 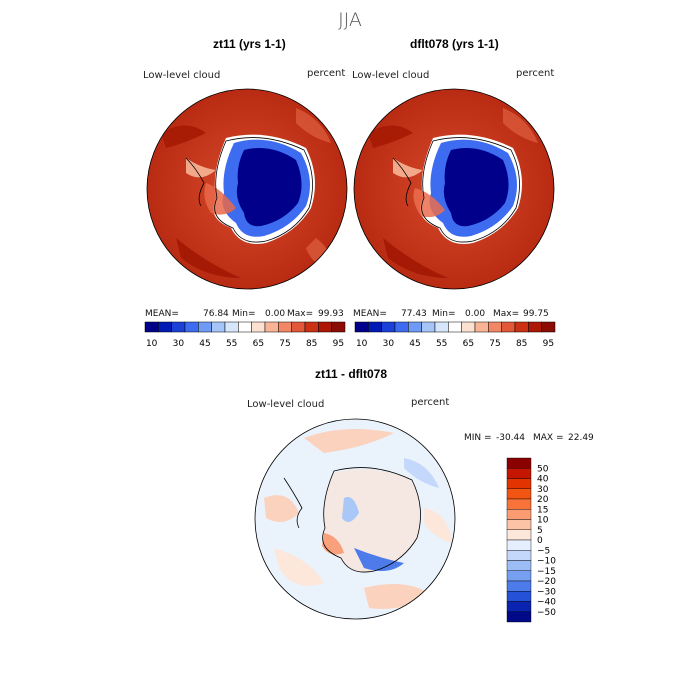 What do you see at coordinates (468, 344) in the screenshot?
I see `colorbar-2-tick-label: 65` at bounding box center [468, 344].